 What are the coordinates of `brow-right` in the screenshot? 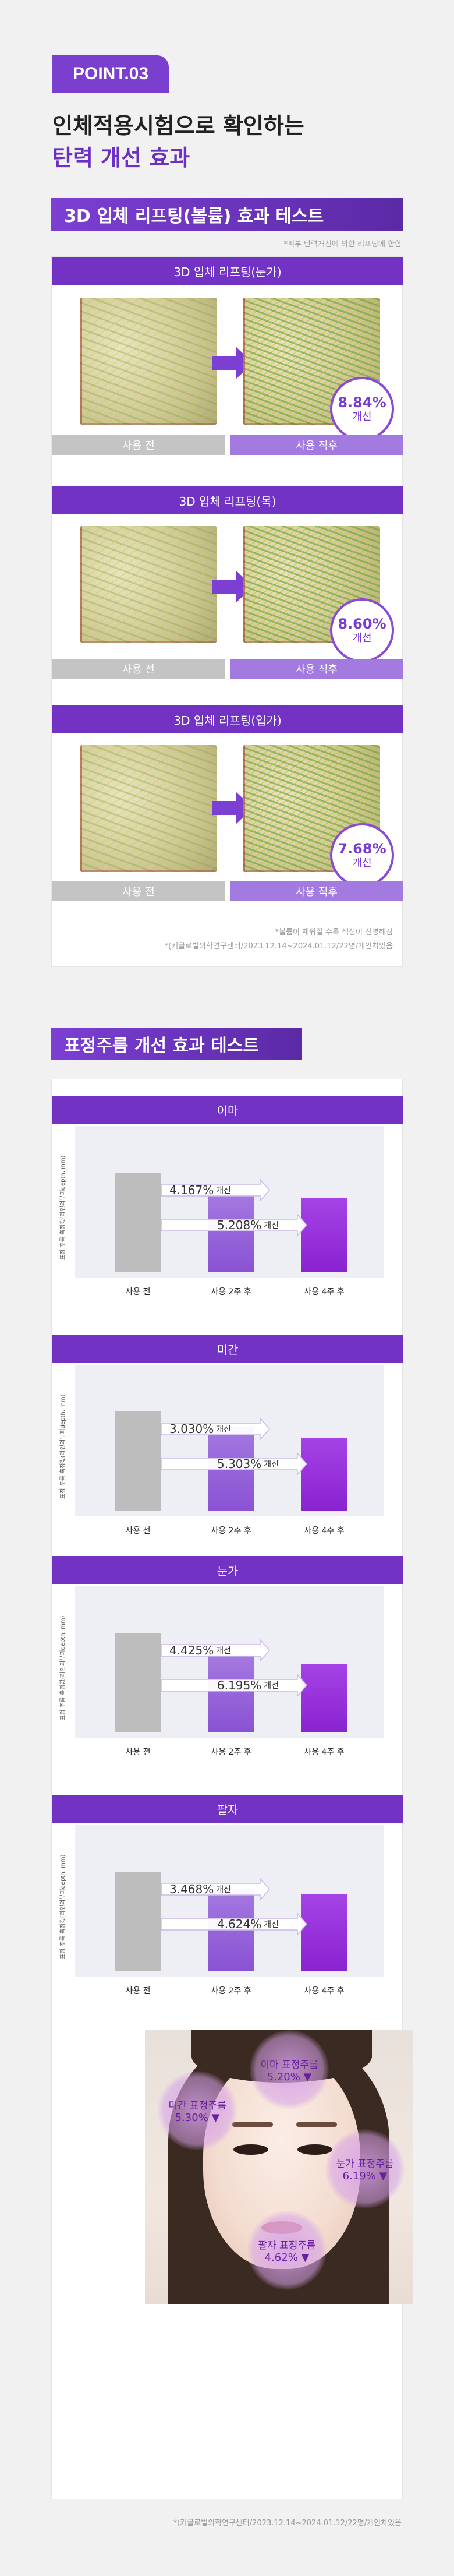 It's located at (317, 2124).